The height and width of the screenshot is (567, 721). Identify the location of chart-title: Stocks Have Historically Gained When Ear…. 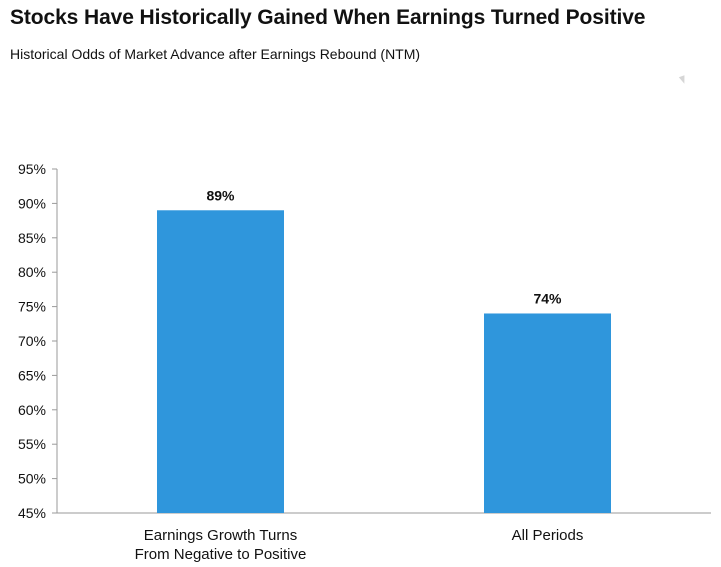
(328, 17).